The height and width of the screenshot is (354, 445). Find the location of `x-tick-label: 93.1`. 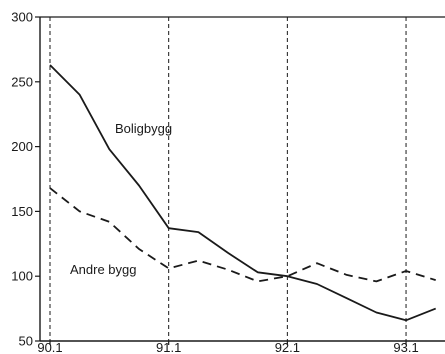

x-tick-label: 93.1 is located at coordinates (405, 347).